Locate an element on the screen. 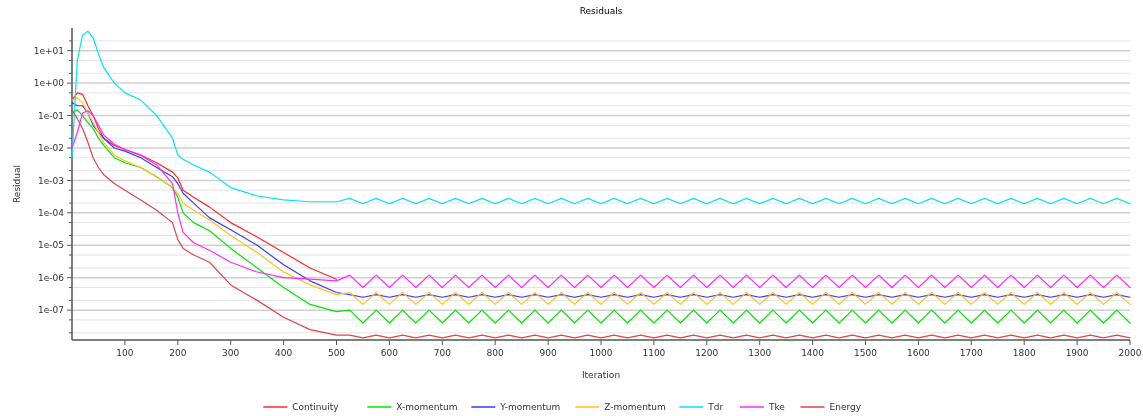 This screenshot has width=1143, height=416. x-tick-label: 1300 is located at coordinates (760, 353).